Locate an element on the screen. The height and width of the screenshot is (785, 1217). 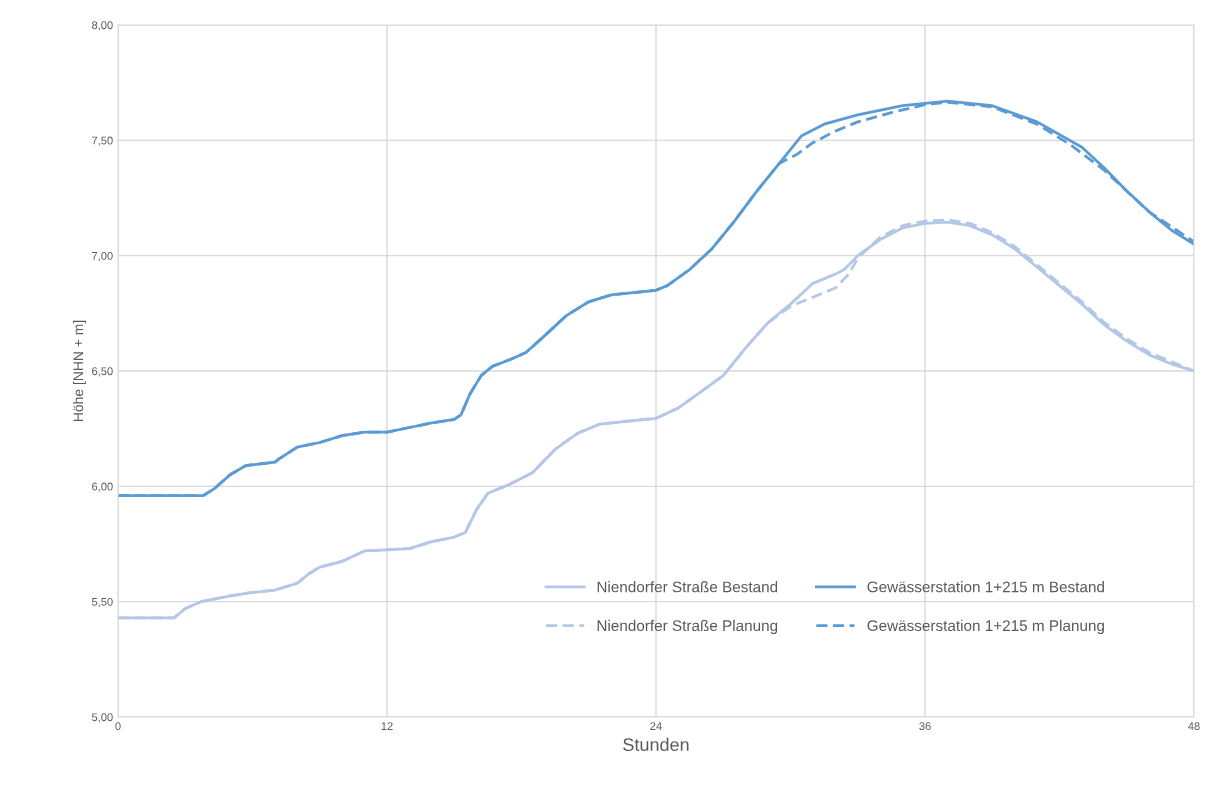
legend-label: Gewässerstation 1+215 m Planung is located at coordinates (985, 627).